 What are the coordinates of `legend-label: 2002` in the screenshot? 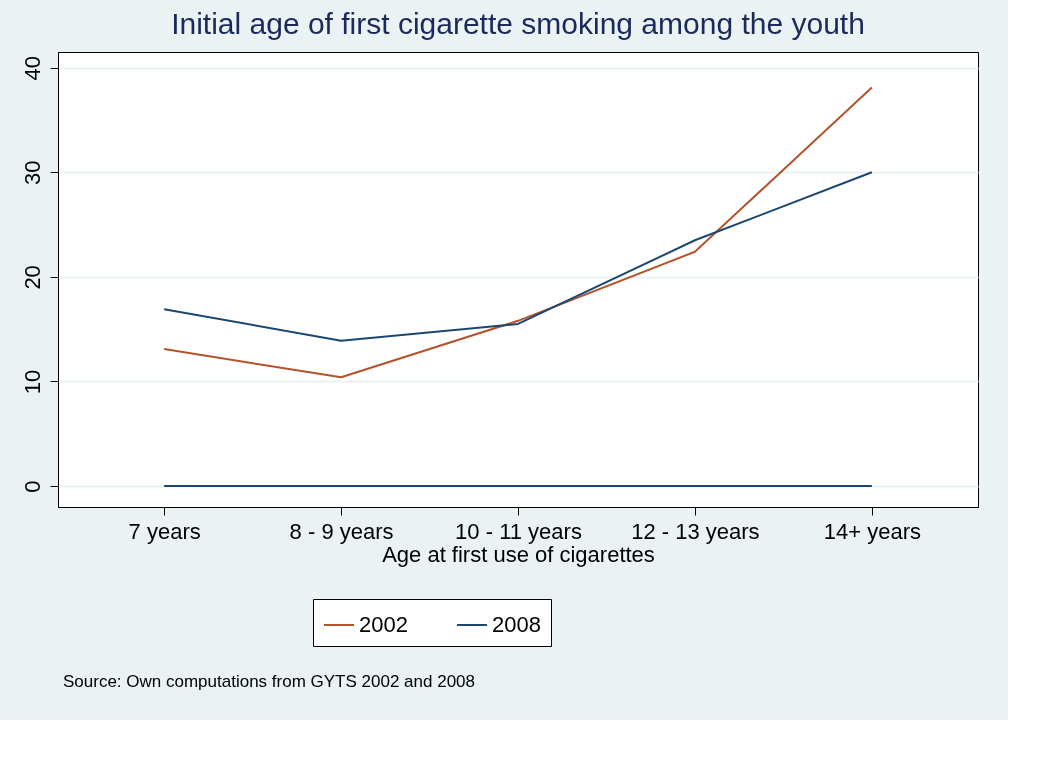 It's located at (383, 624).